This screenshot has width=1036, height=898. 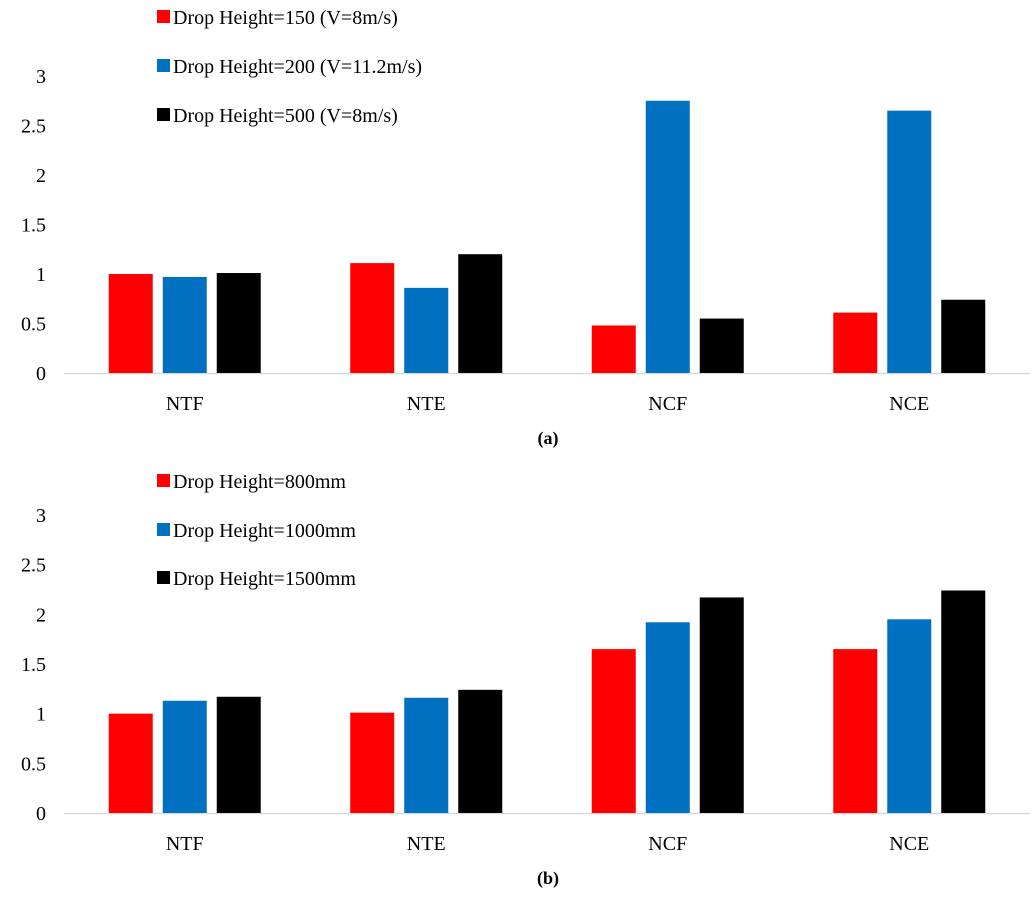 I want to click on legend-entry: Drop Height=200 (V=11.2m/s), so click(x=297, y=67).